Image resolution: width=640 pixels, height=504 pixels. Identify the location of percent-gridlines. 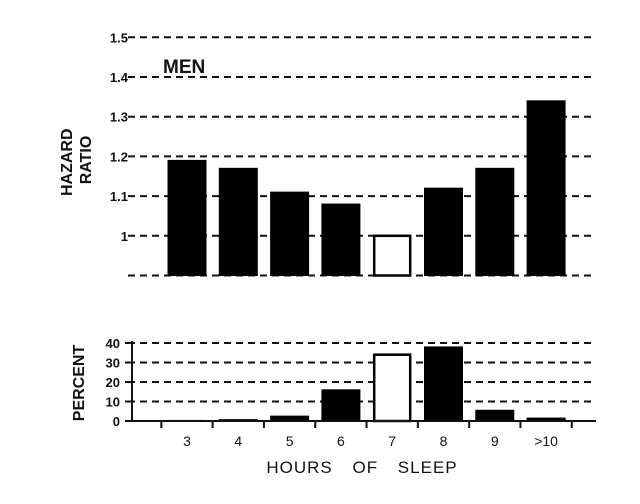
(362, 382).